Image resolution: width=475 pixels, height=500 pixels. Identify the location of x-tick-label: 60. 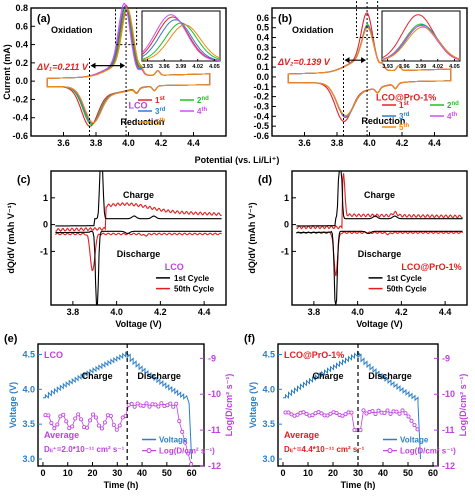
(433, 473).